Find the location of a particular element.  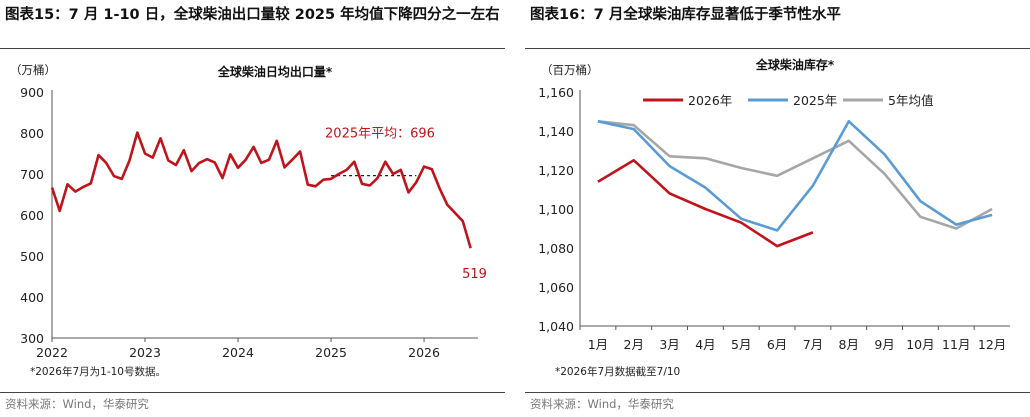

left-footnote: *2026年7月为1-10号数据。 is located at coordinates (98, 372).